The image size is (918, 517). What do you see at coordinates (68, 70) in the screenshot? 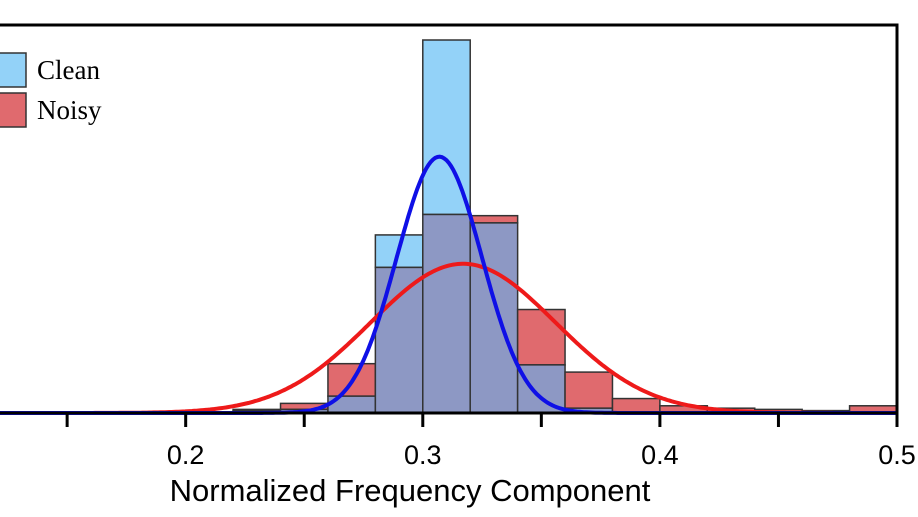
I see `legend-label-clean: Clean` at bounding box center [68, 70].